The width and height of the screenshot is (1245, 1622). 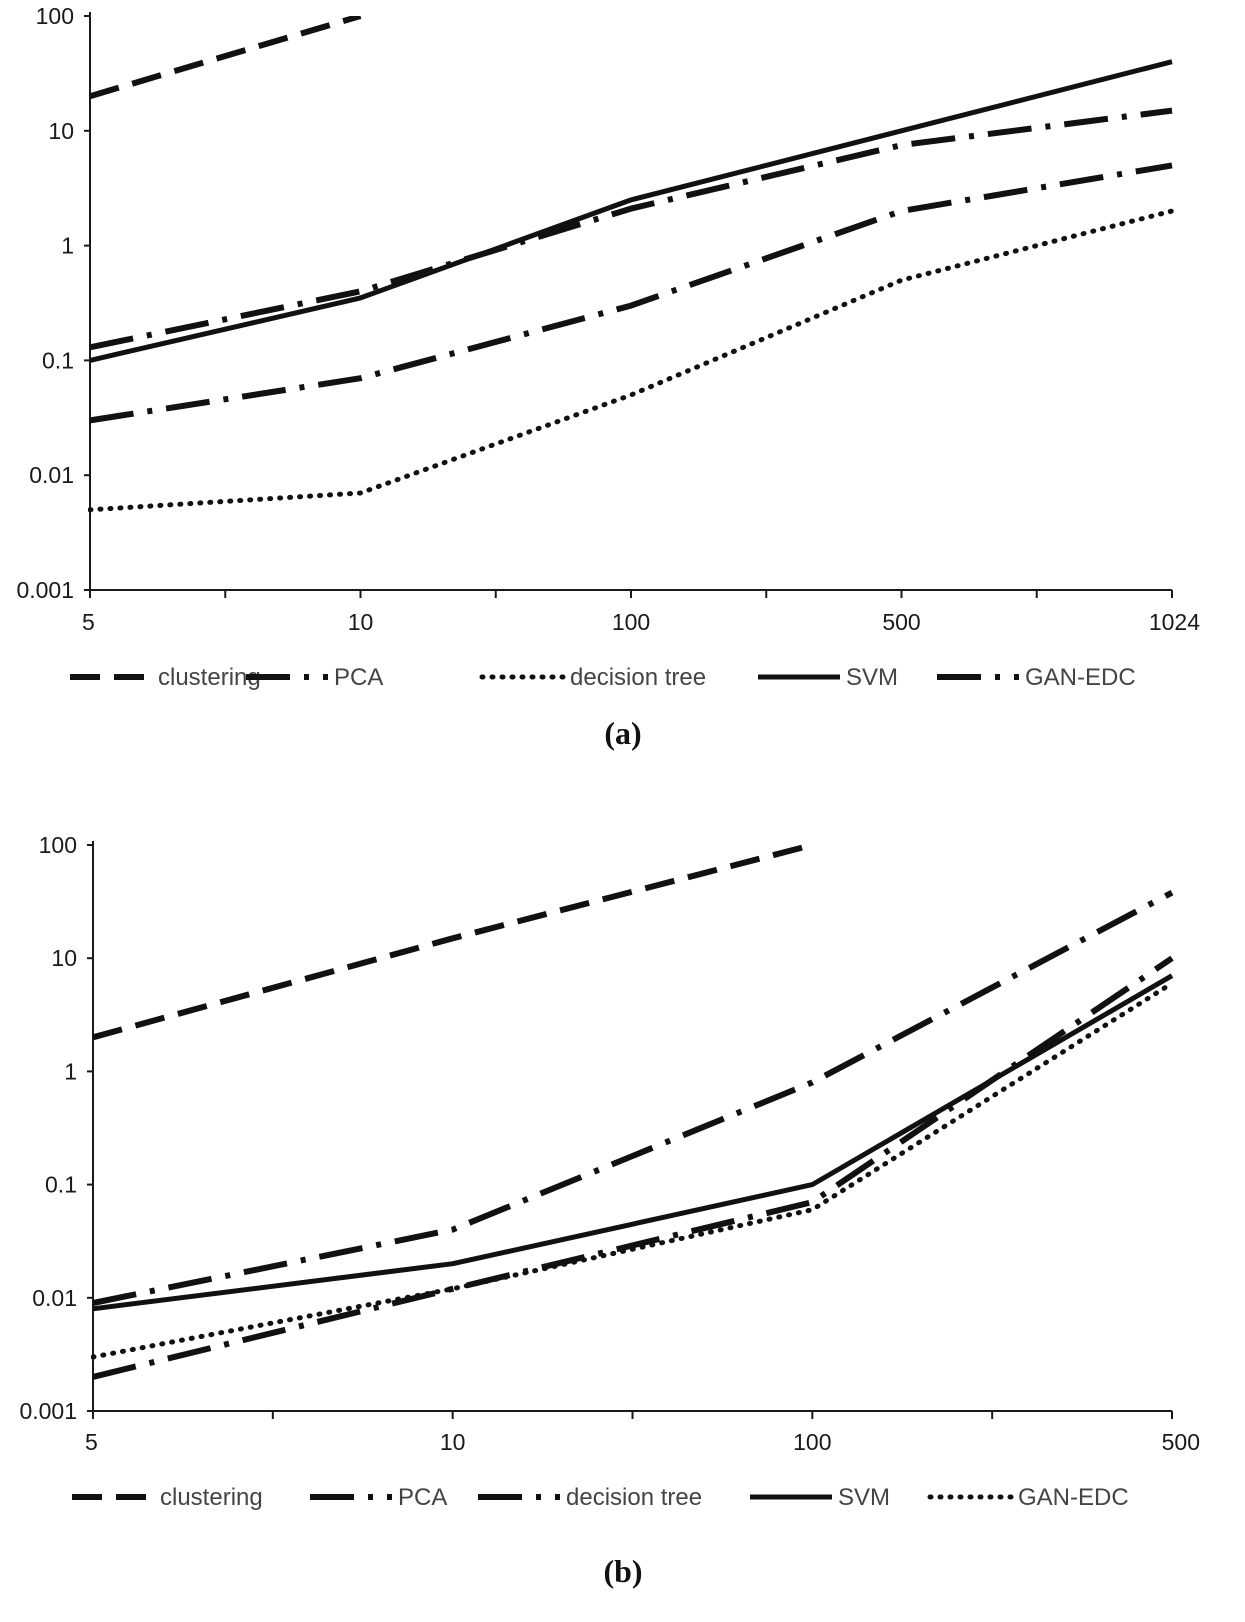 I want to click on chart-caption: (a), so click(x=622, y=733).